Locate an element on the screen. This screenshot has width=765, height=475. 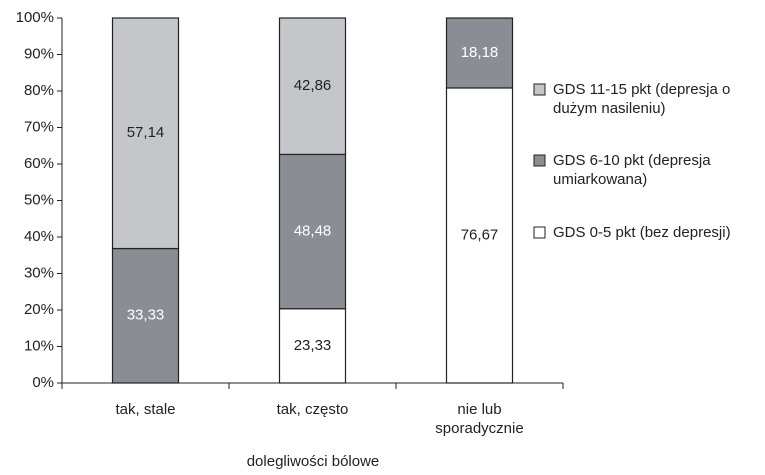
legend-label-box: GDS 0-5 pkt (bez depresji) is located at coordinates (642, 232).